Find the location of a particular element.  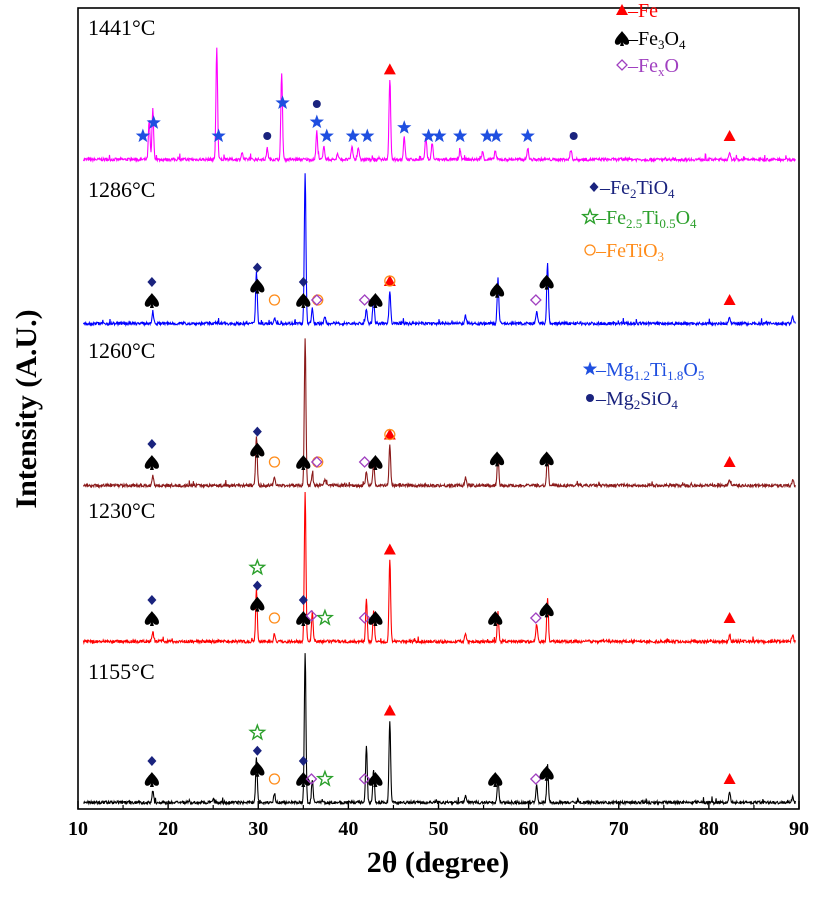

x-axis: 10 20 30 40 50 60 70 80 90 is located at coordinates (438, 820).